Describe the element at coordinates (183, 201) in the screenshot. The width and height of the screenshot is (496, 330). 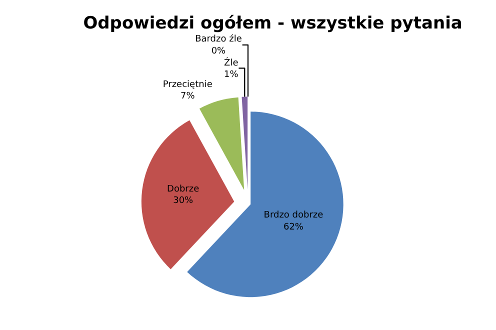
I see `data-label: 30%` at that location.